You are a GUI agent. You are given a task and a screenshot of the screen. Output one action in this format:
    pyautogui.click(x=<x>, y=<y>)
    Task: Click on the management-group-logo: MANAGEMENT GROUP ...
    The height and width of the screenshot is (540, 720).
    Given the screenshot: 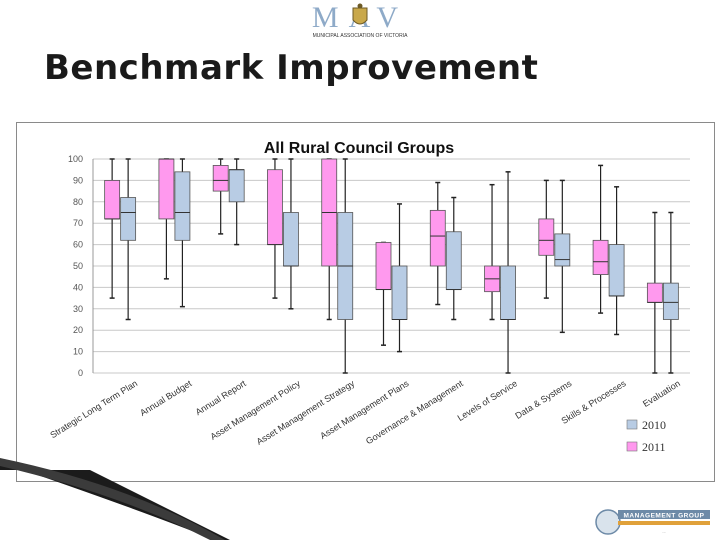 What is the action you would take?
    pyautogui.click(x=652, y=522)
    